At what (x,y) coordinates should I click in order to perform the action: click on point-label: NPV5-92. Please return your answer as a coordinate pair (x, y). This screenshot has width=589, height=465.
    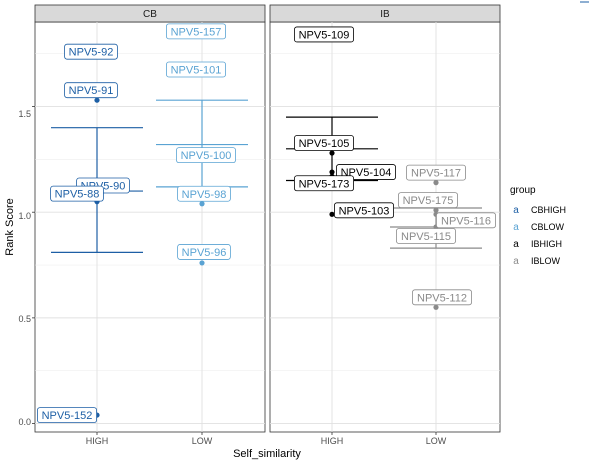
    Looking at the image, I should click on (91, 51).